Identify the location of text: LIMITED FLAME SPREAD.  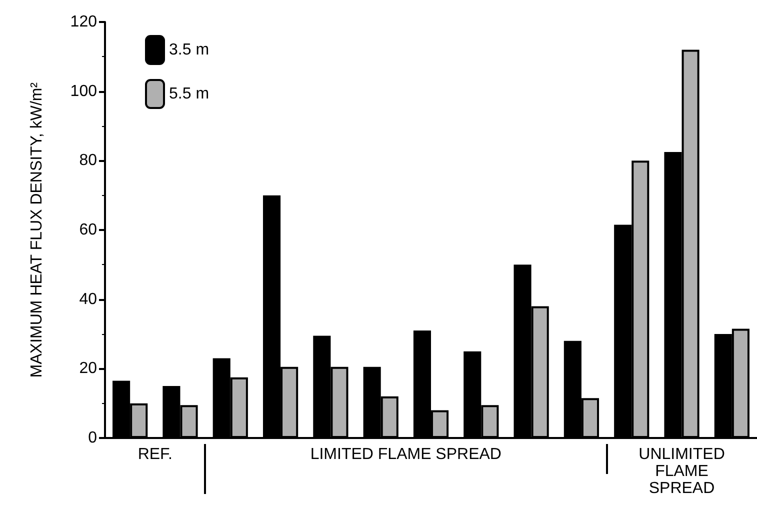
(405, 454).